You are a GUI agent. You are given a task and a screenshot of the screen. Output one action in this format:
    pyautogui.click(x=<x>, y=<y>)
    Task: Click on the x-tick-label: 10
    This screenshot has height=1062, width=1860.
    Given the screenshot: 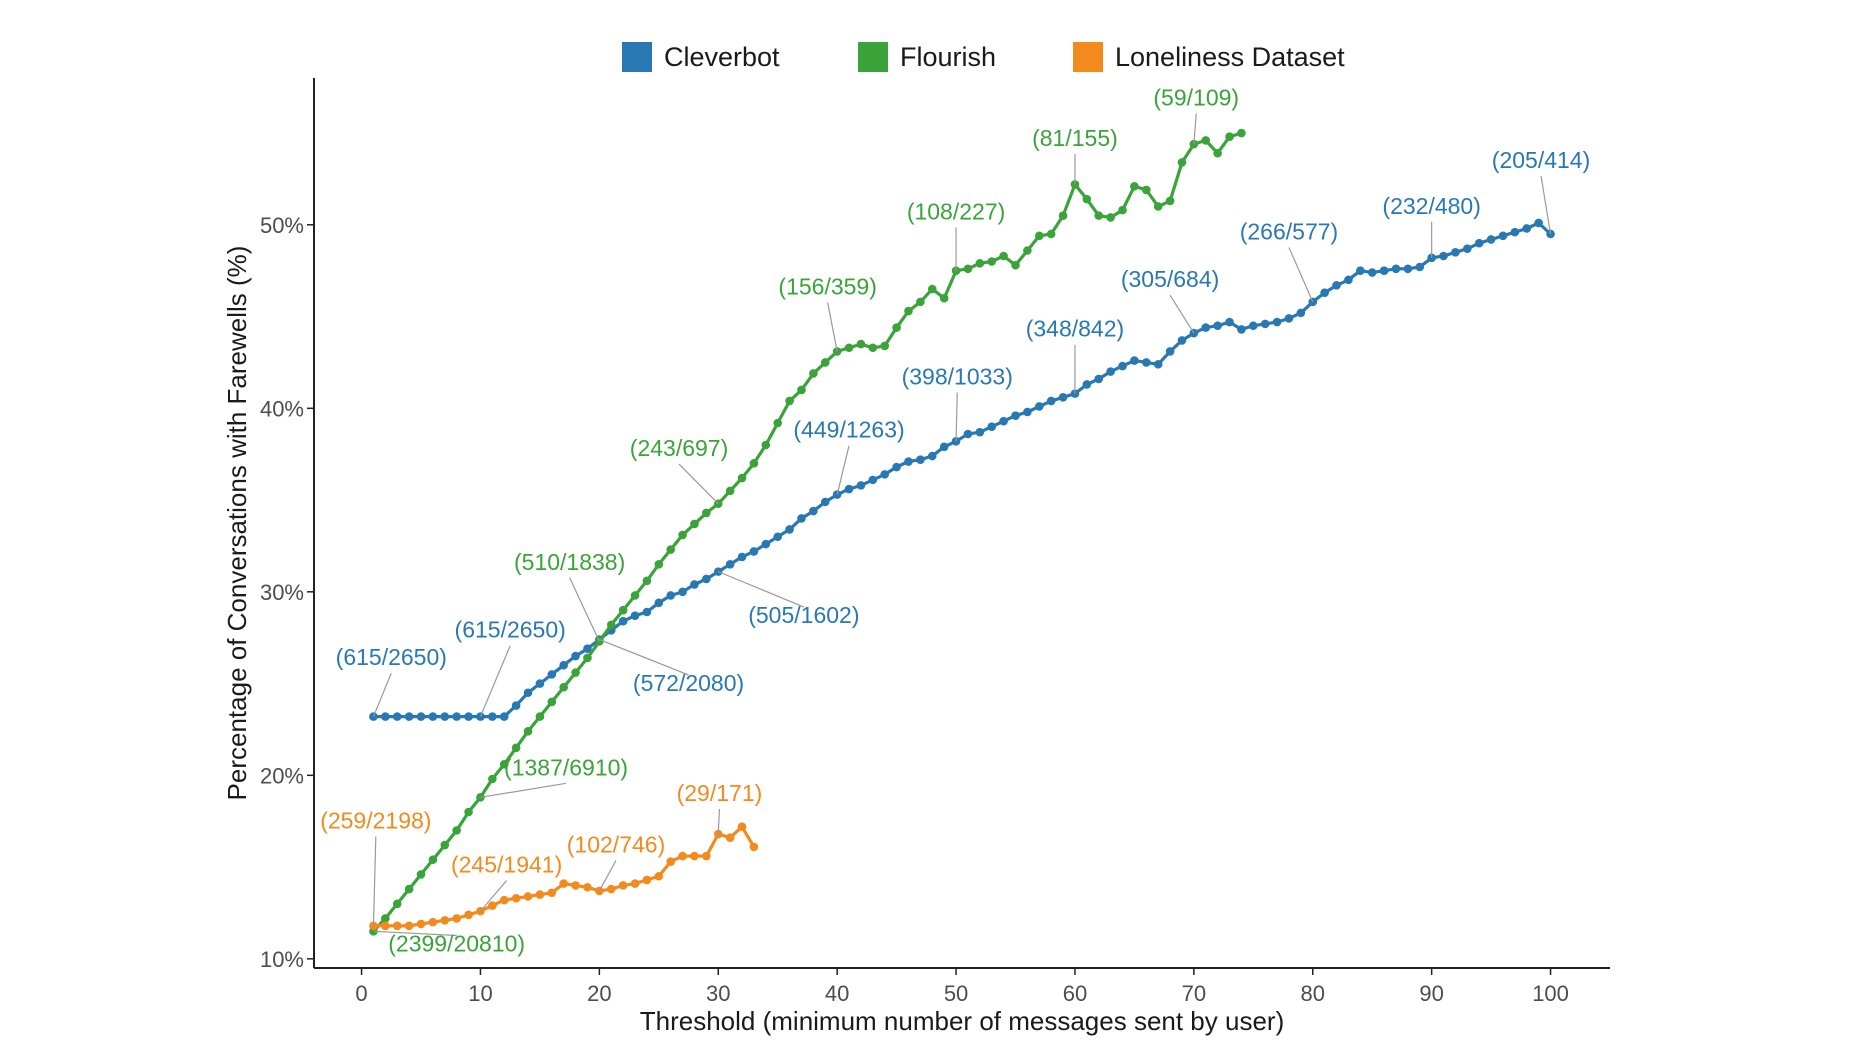 What is the action you would take?
    pyautogui.click(x=480, y=993)
    